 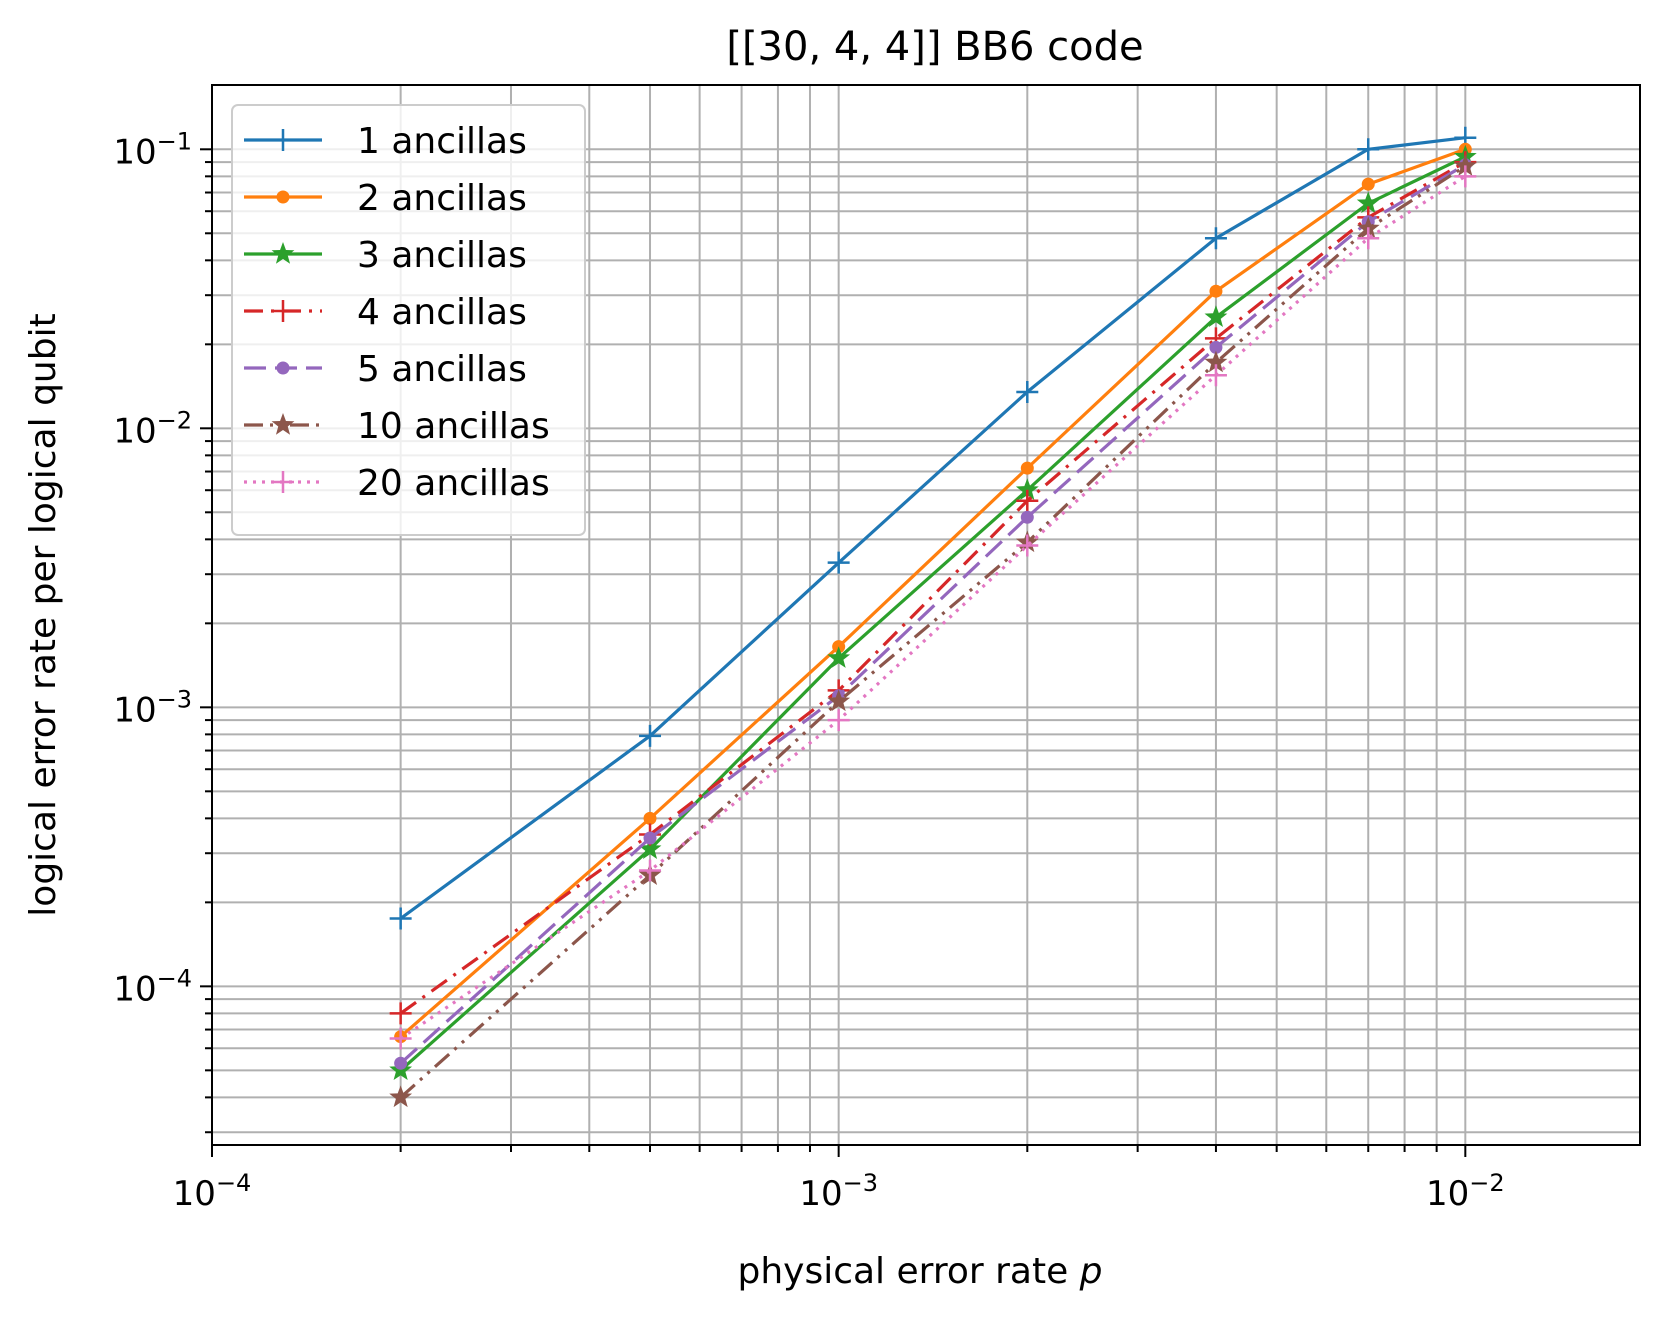 I want to click on x-tick-exponent: −4, so click(x=233, y=1183).